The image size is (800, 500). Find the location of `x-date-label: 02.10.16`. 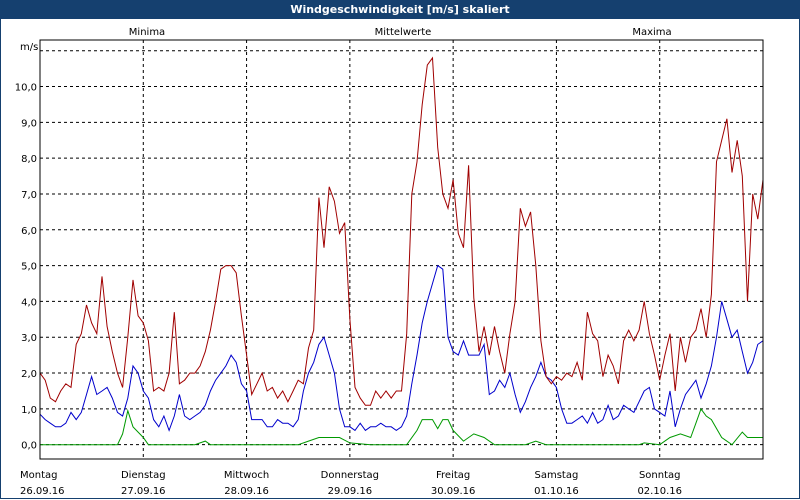

x-date-label: 02.10.16 is located at coordinates (659, 491).